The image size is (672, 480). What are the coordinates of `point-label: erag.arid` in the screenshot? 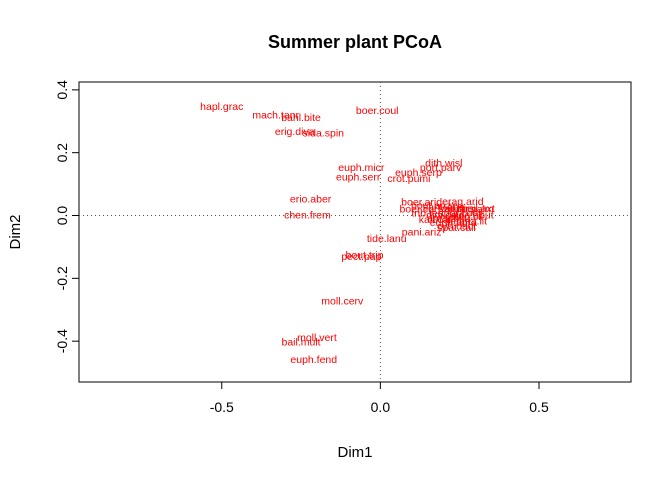 It's located at (463, 202).